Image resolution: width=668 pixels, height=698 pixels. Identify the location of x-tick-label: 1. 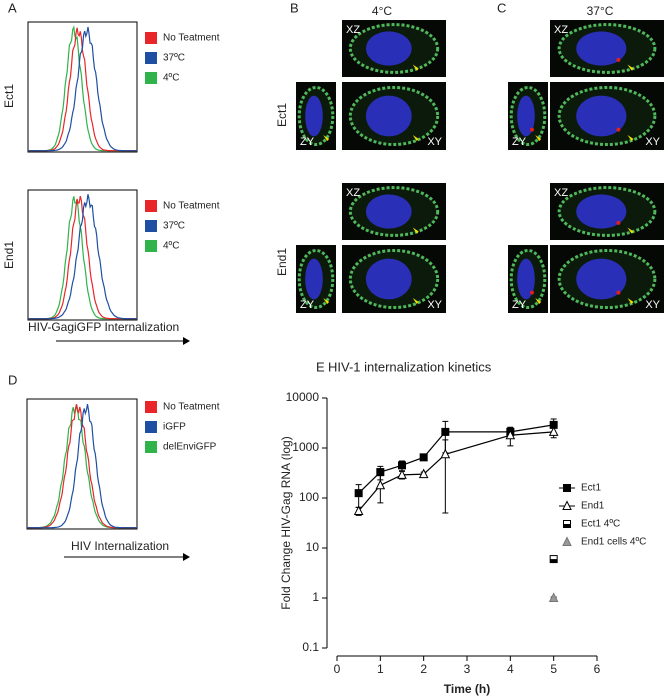
(380, 669).